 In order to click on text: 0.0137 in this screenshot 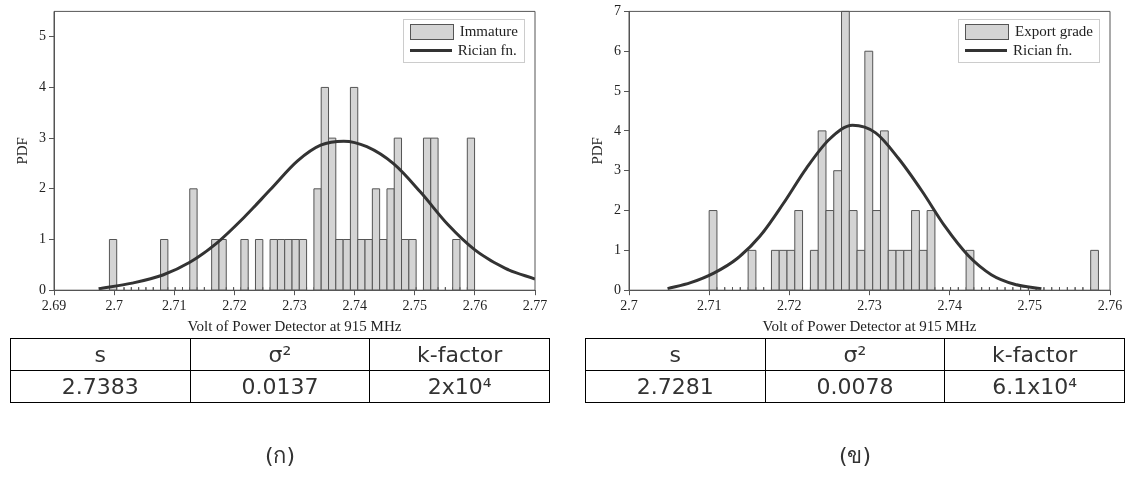, I will do `click(280, 386)`.